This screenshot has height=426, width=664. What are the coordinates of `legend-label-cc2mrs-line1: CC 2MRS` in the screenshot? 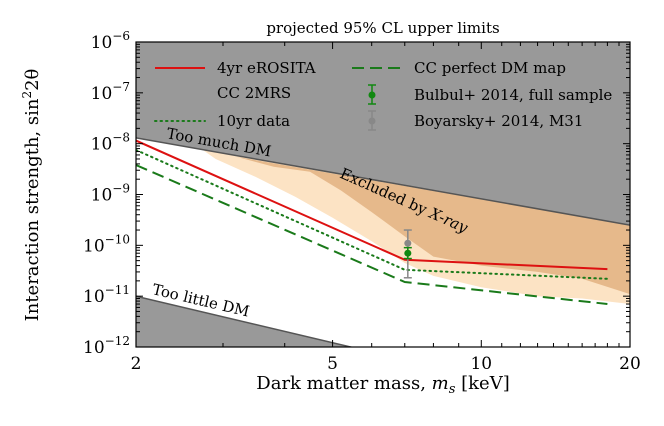 It's located at (254, 93).